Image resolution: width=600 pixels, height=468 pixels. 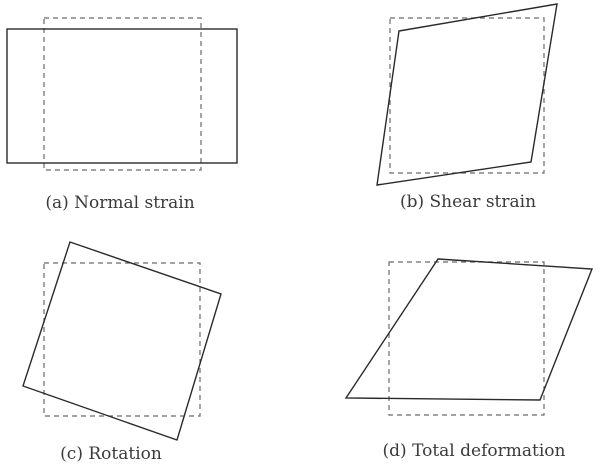 What do you see at coordinates (474, 451) in the screenshot?
I see `caption-total-deformation: (d) Total deformation` at bounding box center [474, 451].